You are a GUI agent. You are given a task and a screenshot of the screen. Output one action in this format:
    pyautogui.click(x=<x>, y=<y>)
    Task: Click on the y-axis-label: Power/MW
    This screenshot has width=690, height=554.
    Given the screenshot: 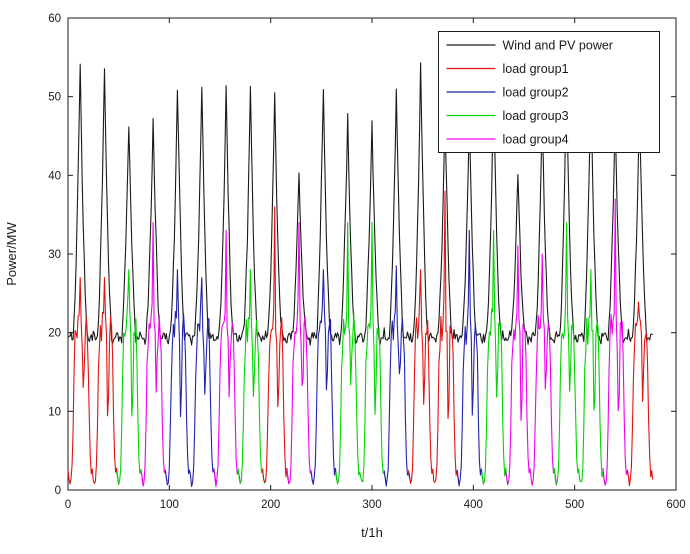 What is the action you would take?
    pyautogui.click(x=11, y=253)
    